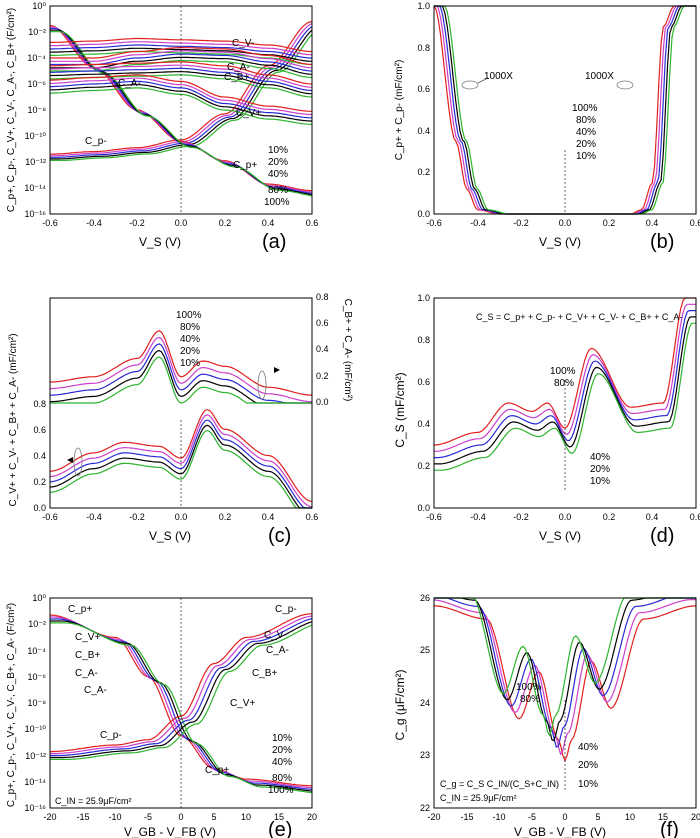 This screenshot has height=838, width=700. I want to click on y-axis-label: C_p+ + C_p- (mF/cm²), so click(399, 110).